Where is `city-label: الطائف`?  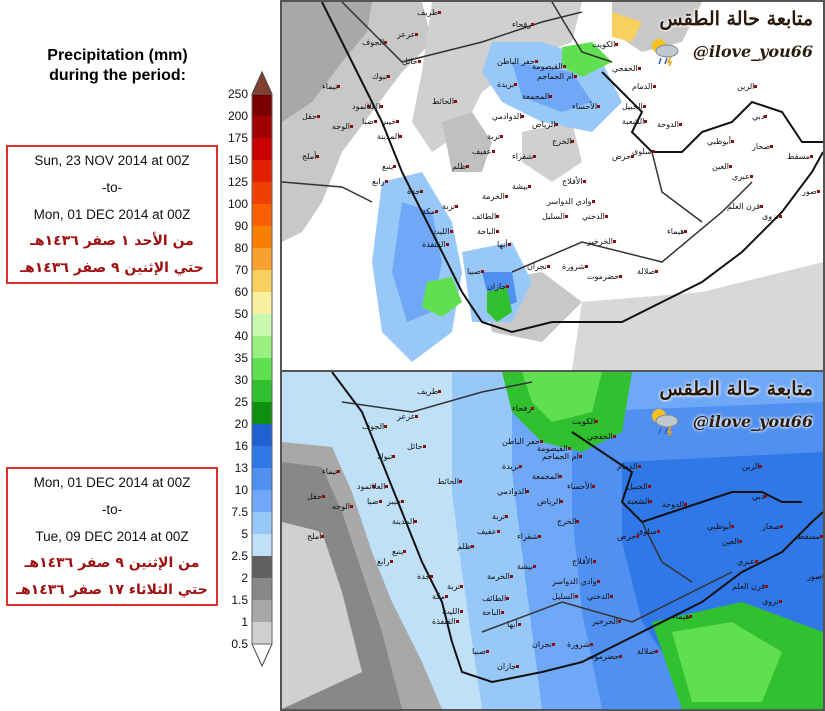 city-label: الطائف is located at coordinates (496, 598).